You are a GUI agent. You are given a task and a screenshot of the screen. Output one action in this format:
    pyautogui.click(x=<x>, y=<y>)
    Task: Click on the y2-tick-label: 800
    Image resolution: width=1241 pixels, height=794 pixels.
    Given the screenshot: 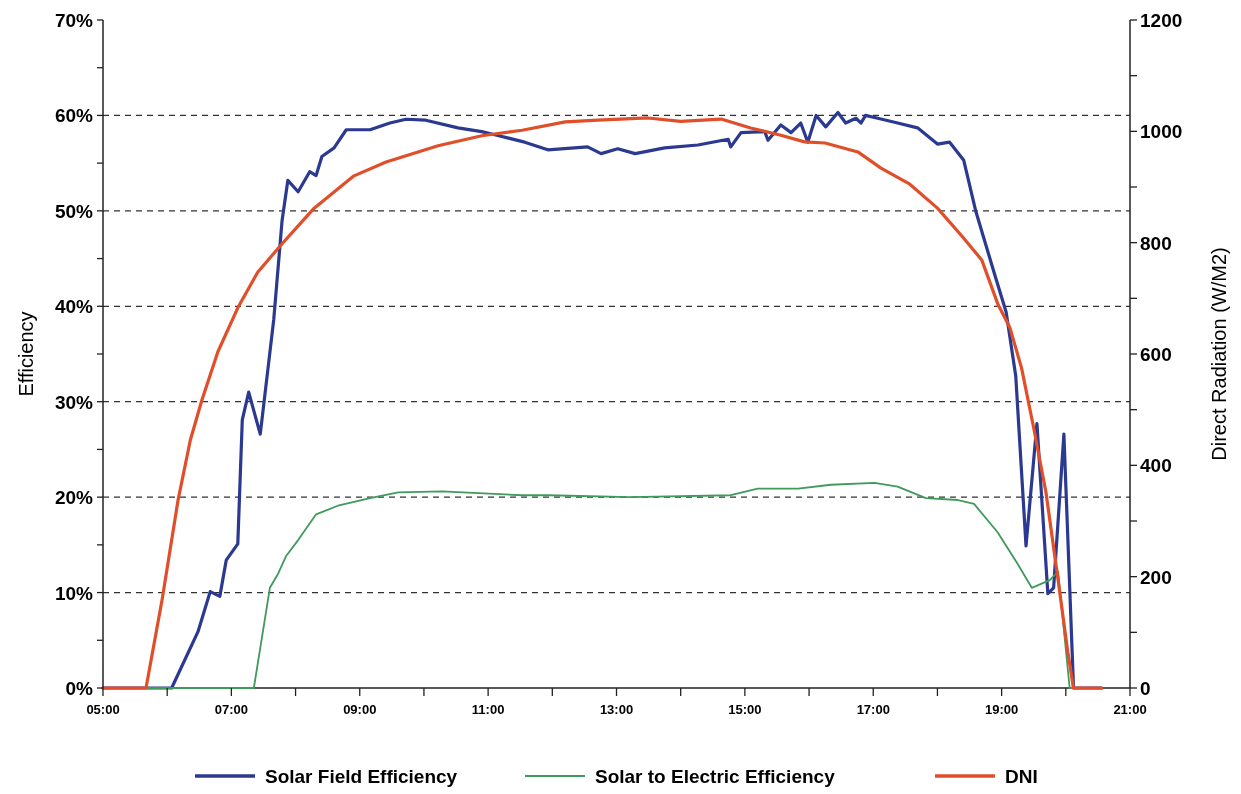 What is the action you would take?
    pyautogui.click(x=1156, y=243)
    